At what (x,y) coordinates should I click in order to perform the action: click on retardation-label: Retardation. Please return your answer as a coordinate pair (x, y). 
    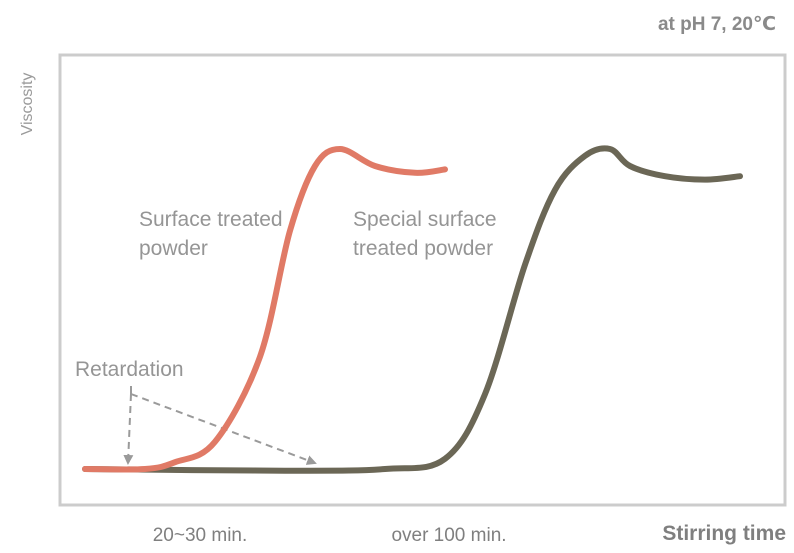
    Looking at the image, I should click on (129, 369).